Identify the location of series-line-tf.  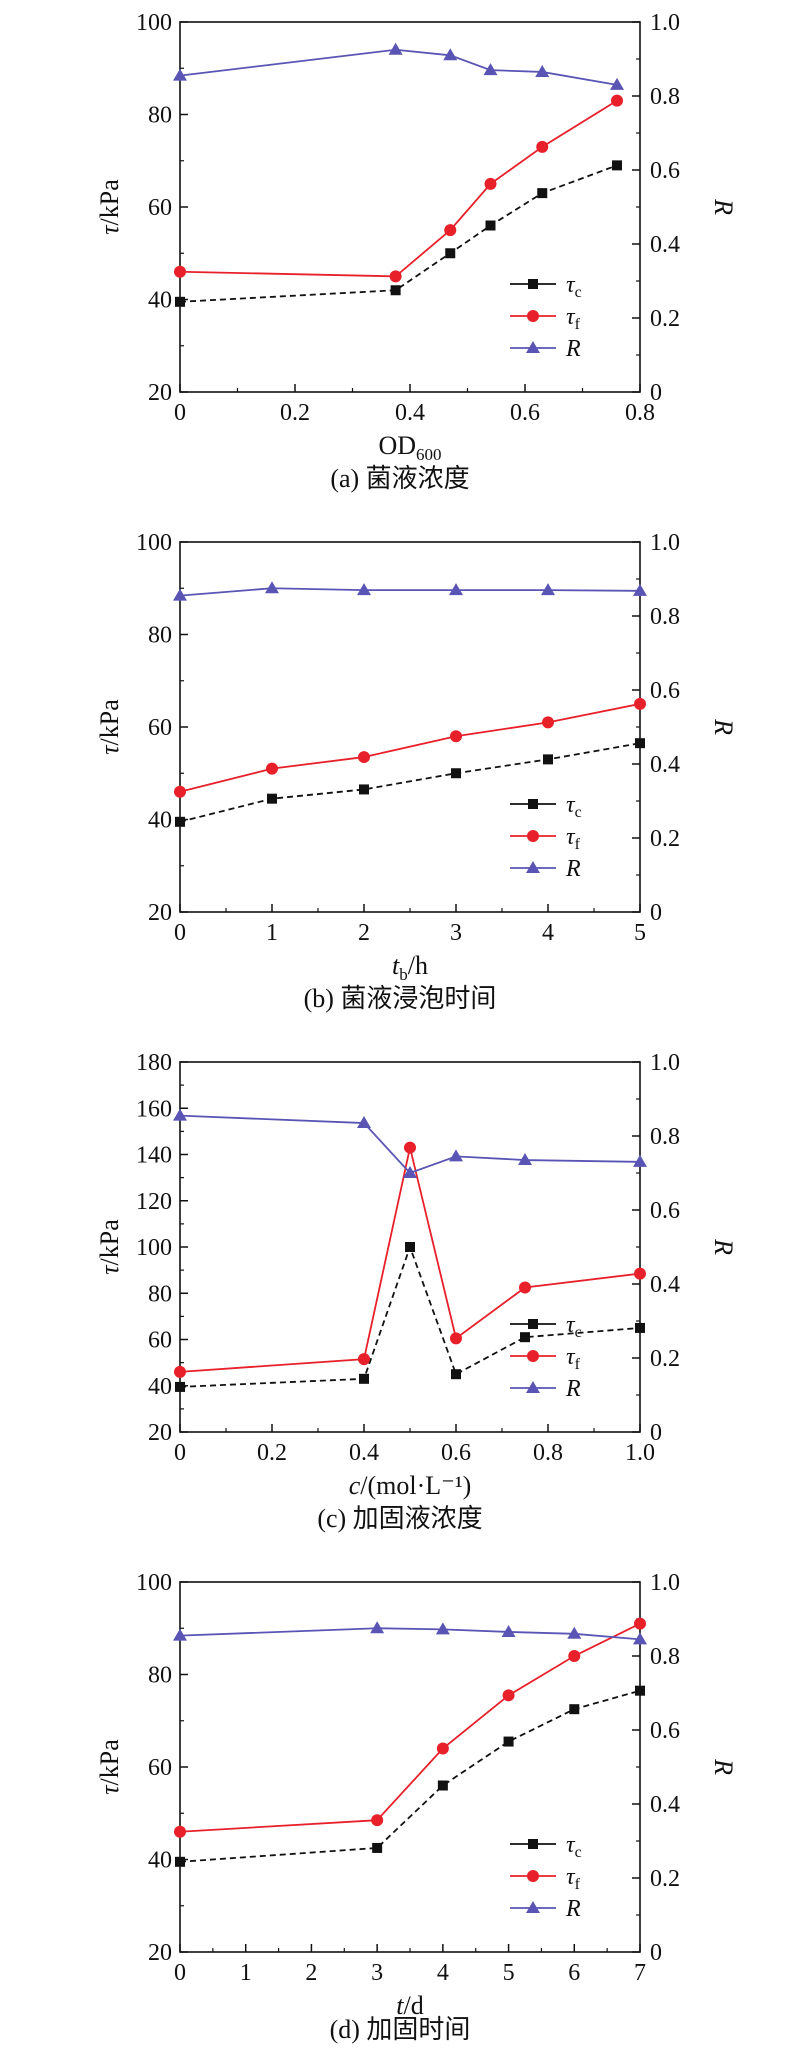
(410, 1727).